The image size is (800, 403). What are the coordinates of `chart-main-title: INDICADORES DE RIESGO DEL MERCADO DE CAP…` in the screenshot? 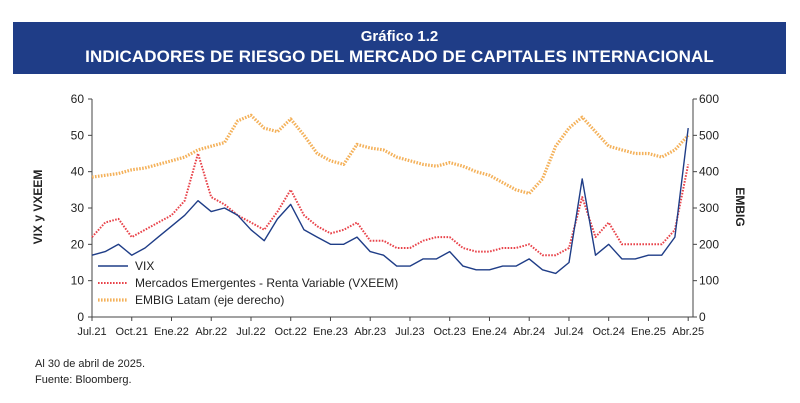 It's located at (399, 56).